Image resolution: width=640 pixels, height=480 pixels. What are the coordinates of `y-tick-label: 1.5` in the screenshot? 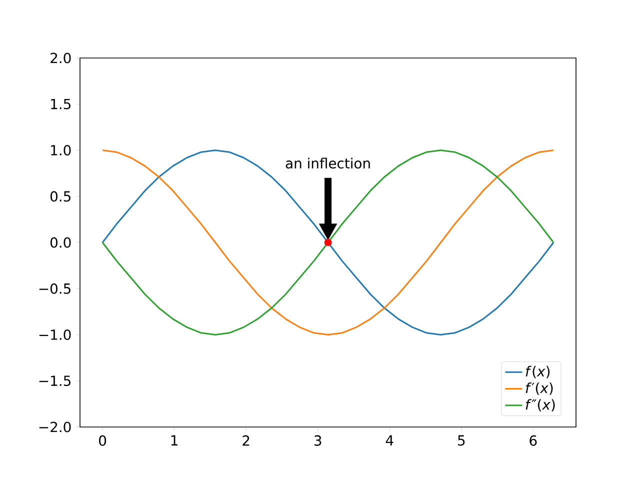 It's located at (60, 104).